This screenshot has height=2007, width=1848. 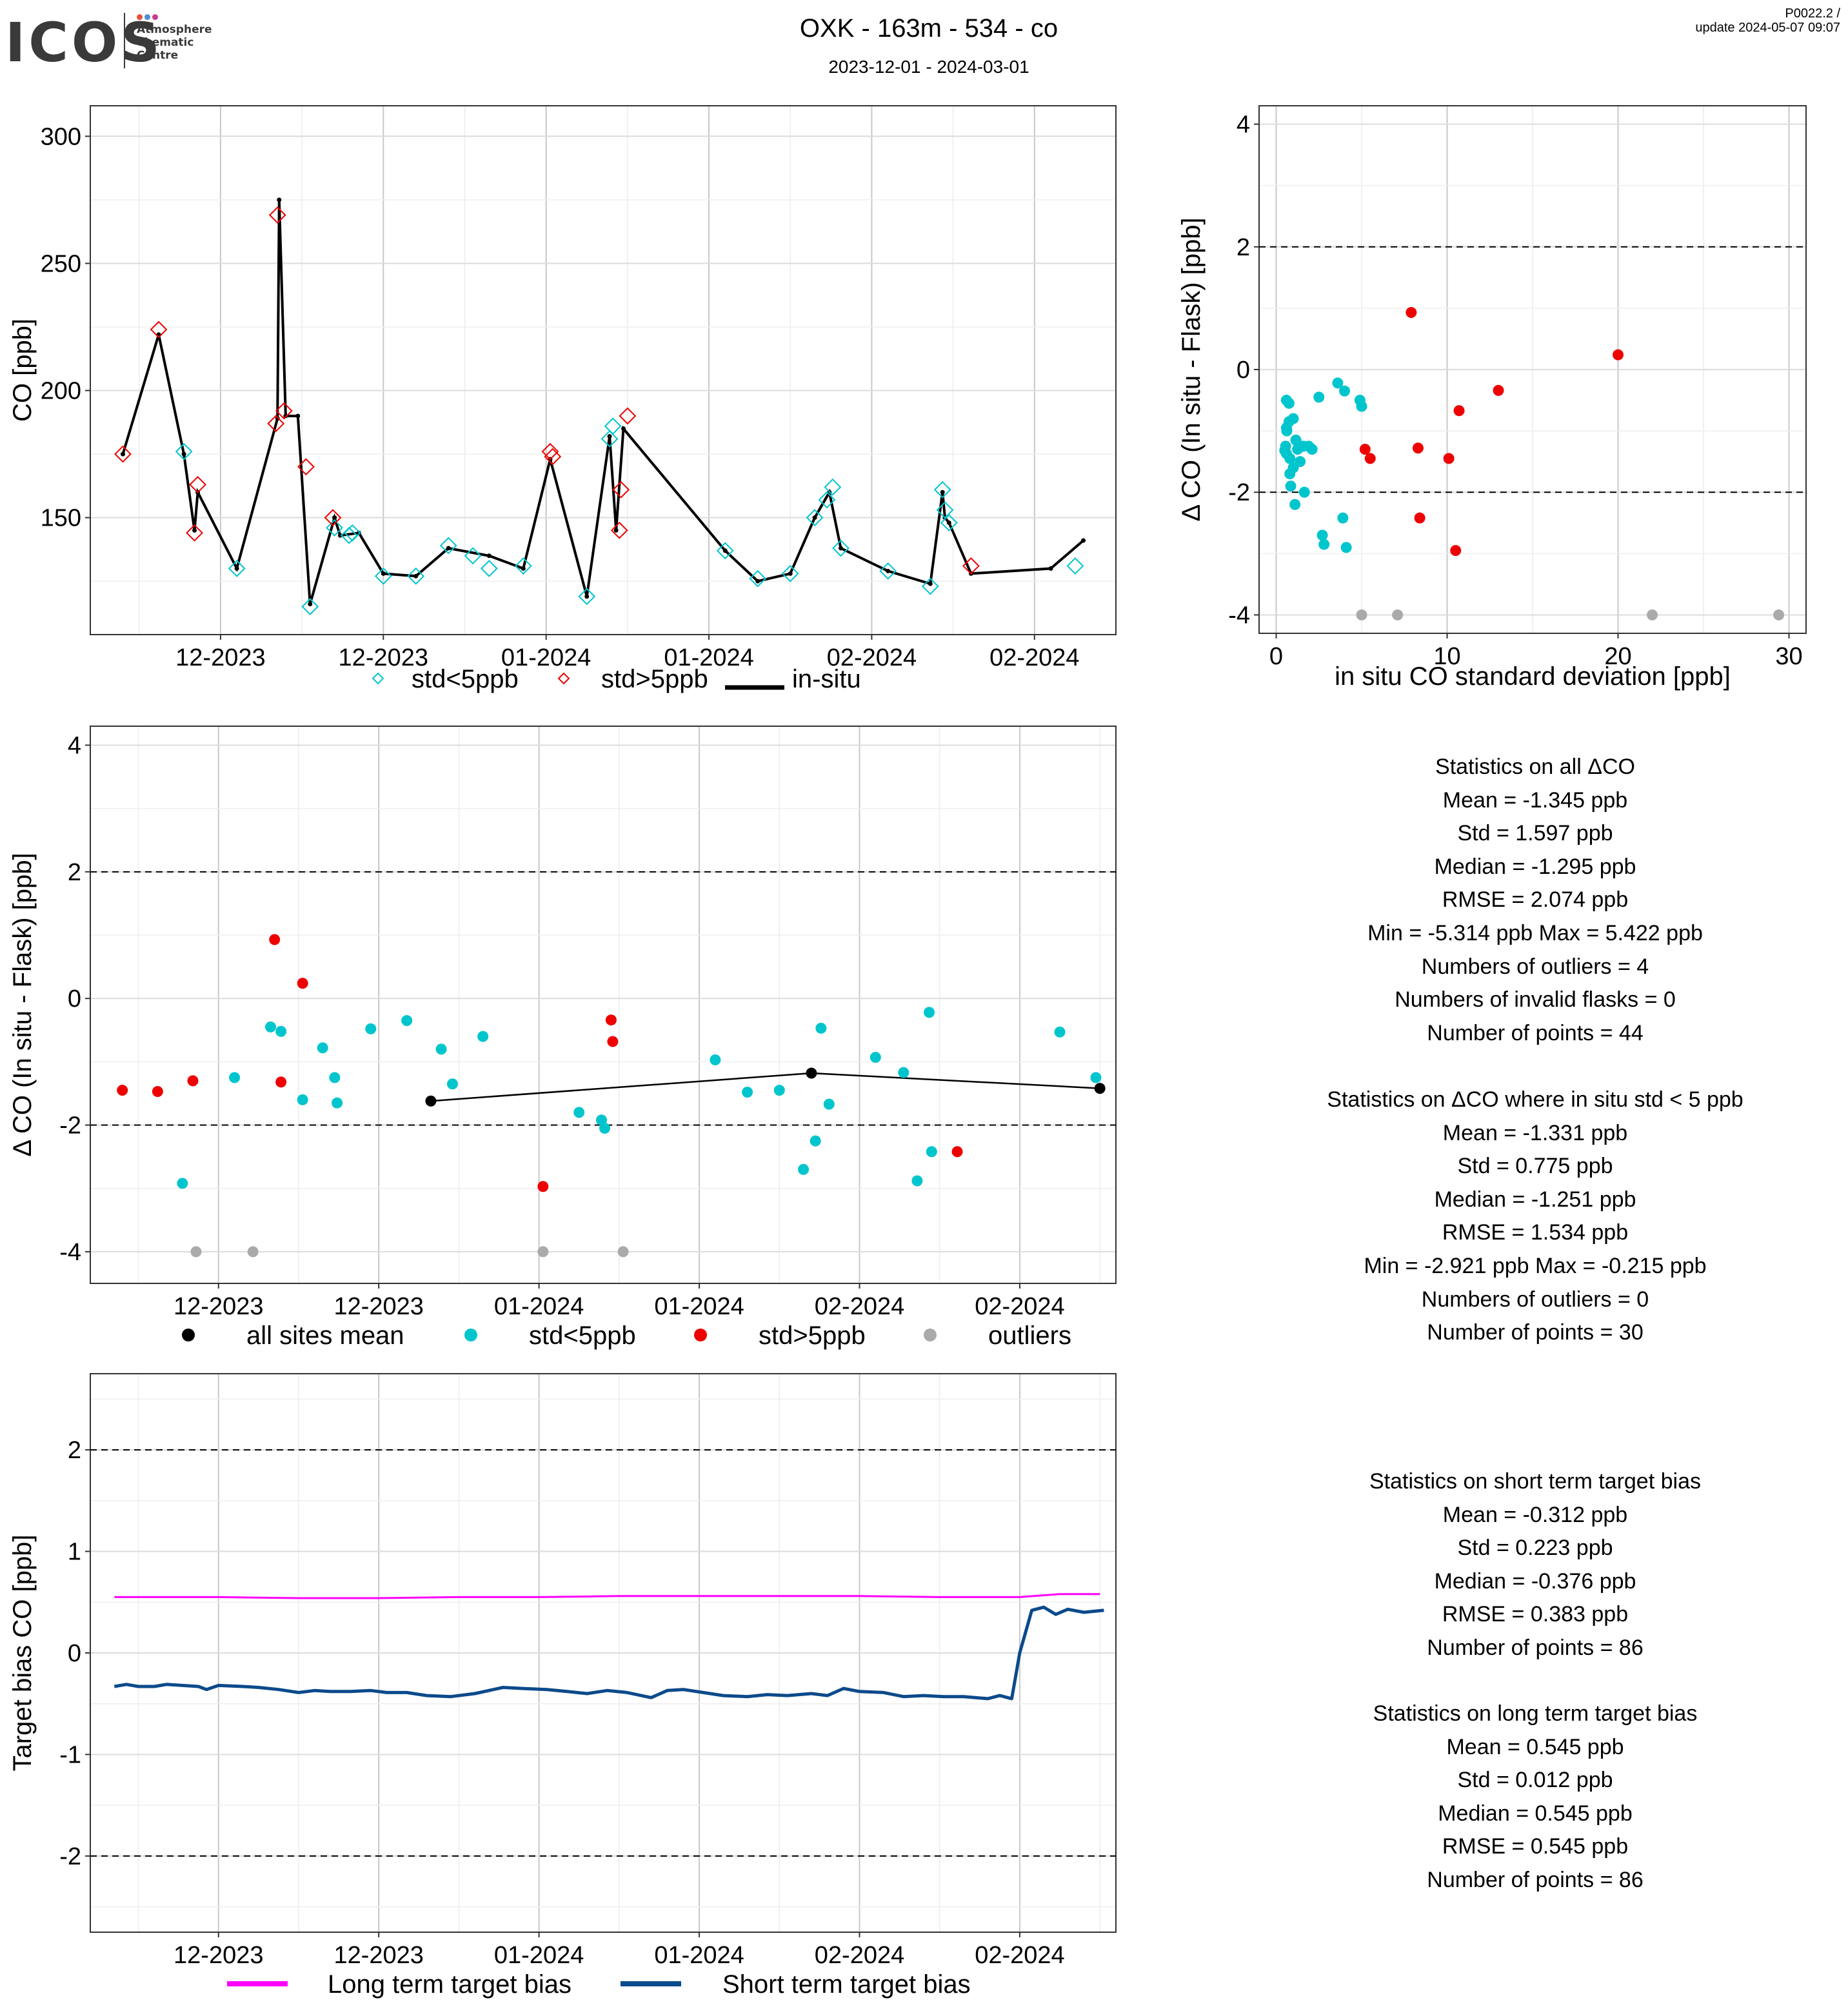 What do you see at coordinates (74, 1653) in the screenshot?
I see `y-tick-label: 0` at bounding box center [74, 1653].